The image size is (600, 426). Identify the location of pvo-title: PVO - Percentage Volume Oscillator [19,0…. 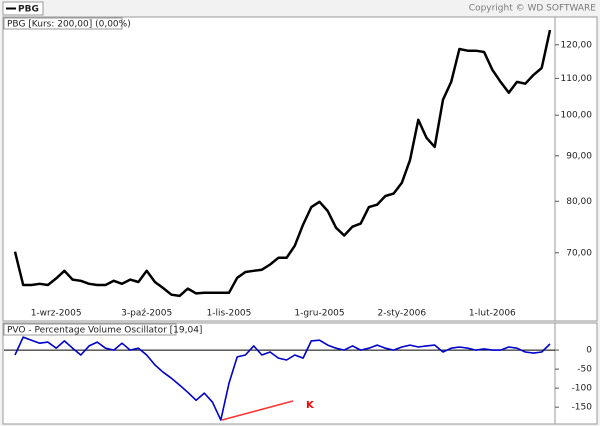
(104, 331).